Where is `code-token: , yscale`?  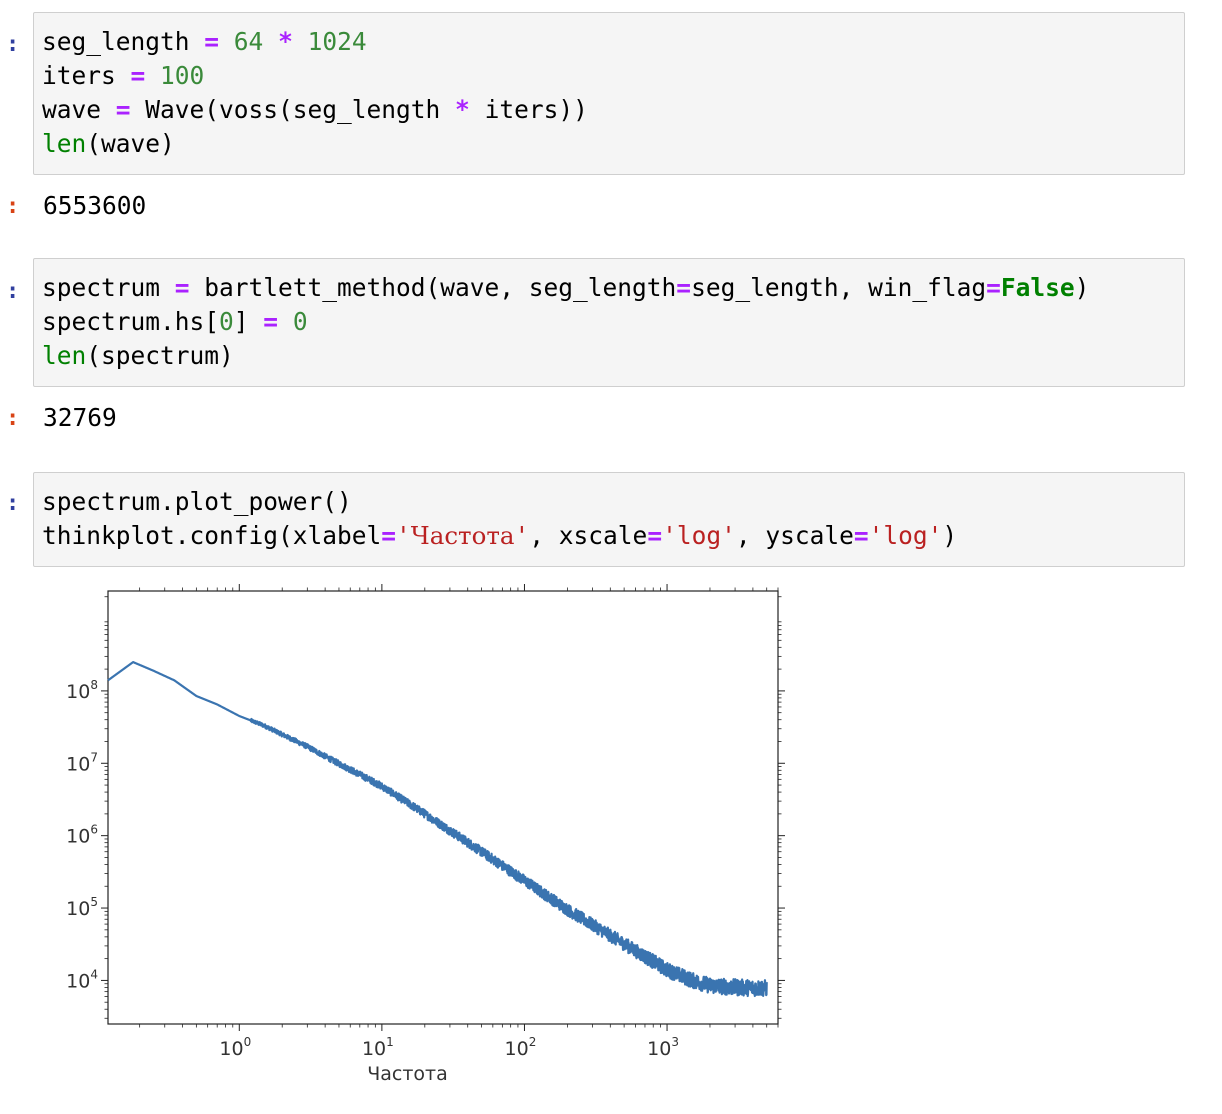
code-token: , yscale is located at coordinates (794, 535).